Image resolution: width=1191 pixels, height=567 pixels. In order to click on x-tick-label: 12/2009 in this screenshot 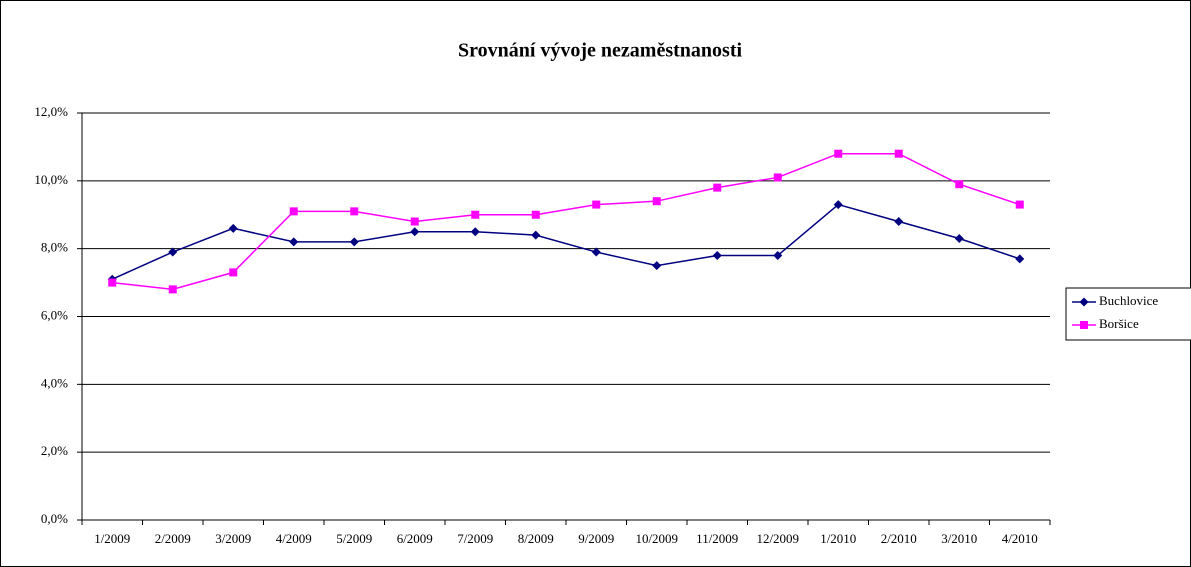, I will do `click(777, 538)`.